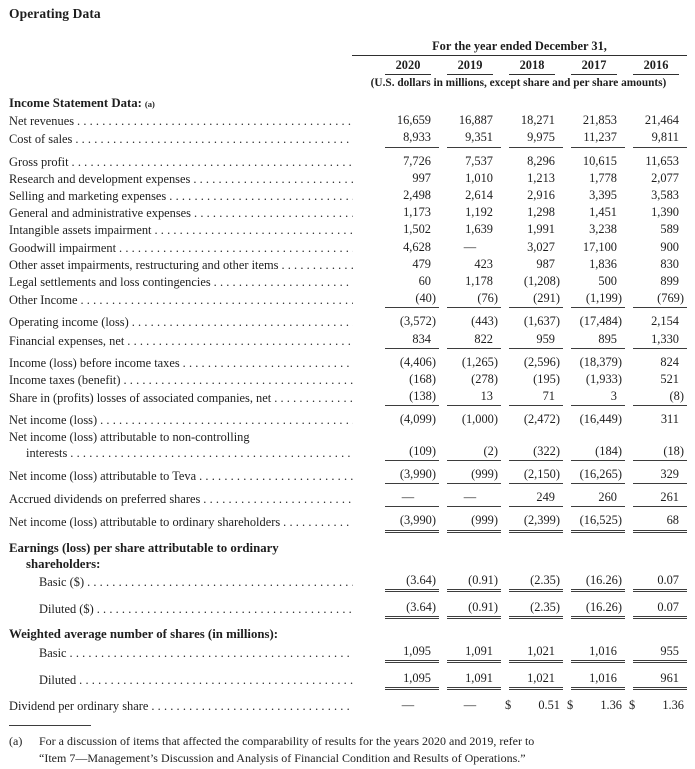  I want to click on value-cell: 261, so click(656, 498).